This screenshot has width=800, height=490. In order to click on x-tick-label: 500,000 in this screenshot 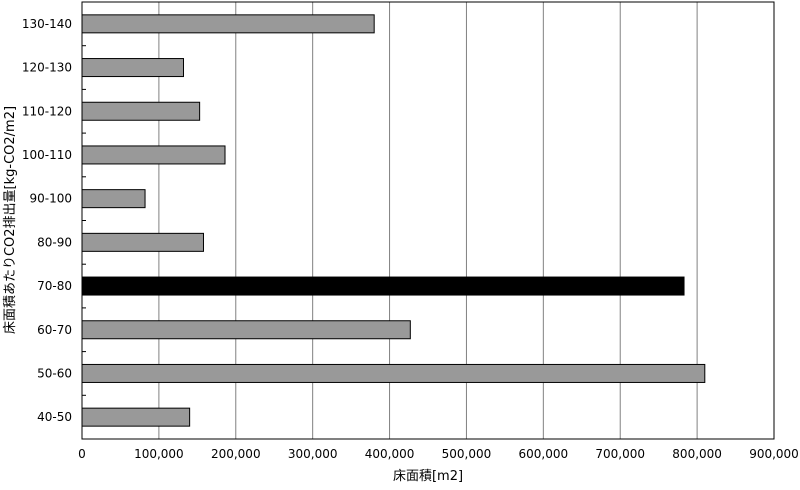, I will do `click(467, 454)`.